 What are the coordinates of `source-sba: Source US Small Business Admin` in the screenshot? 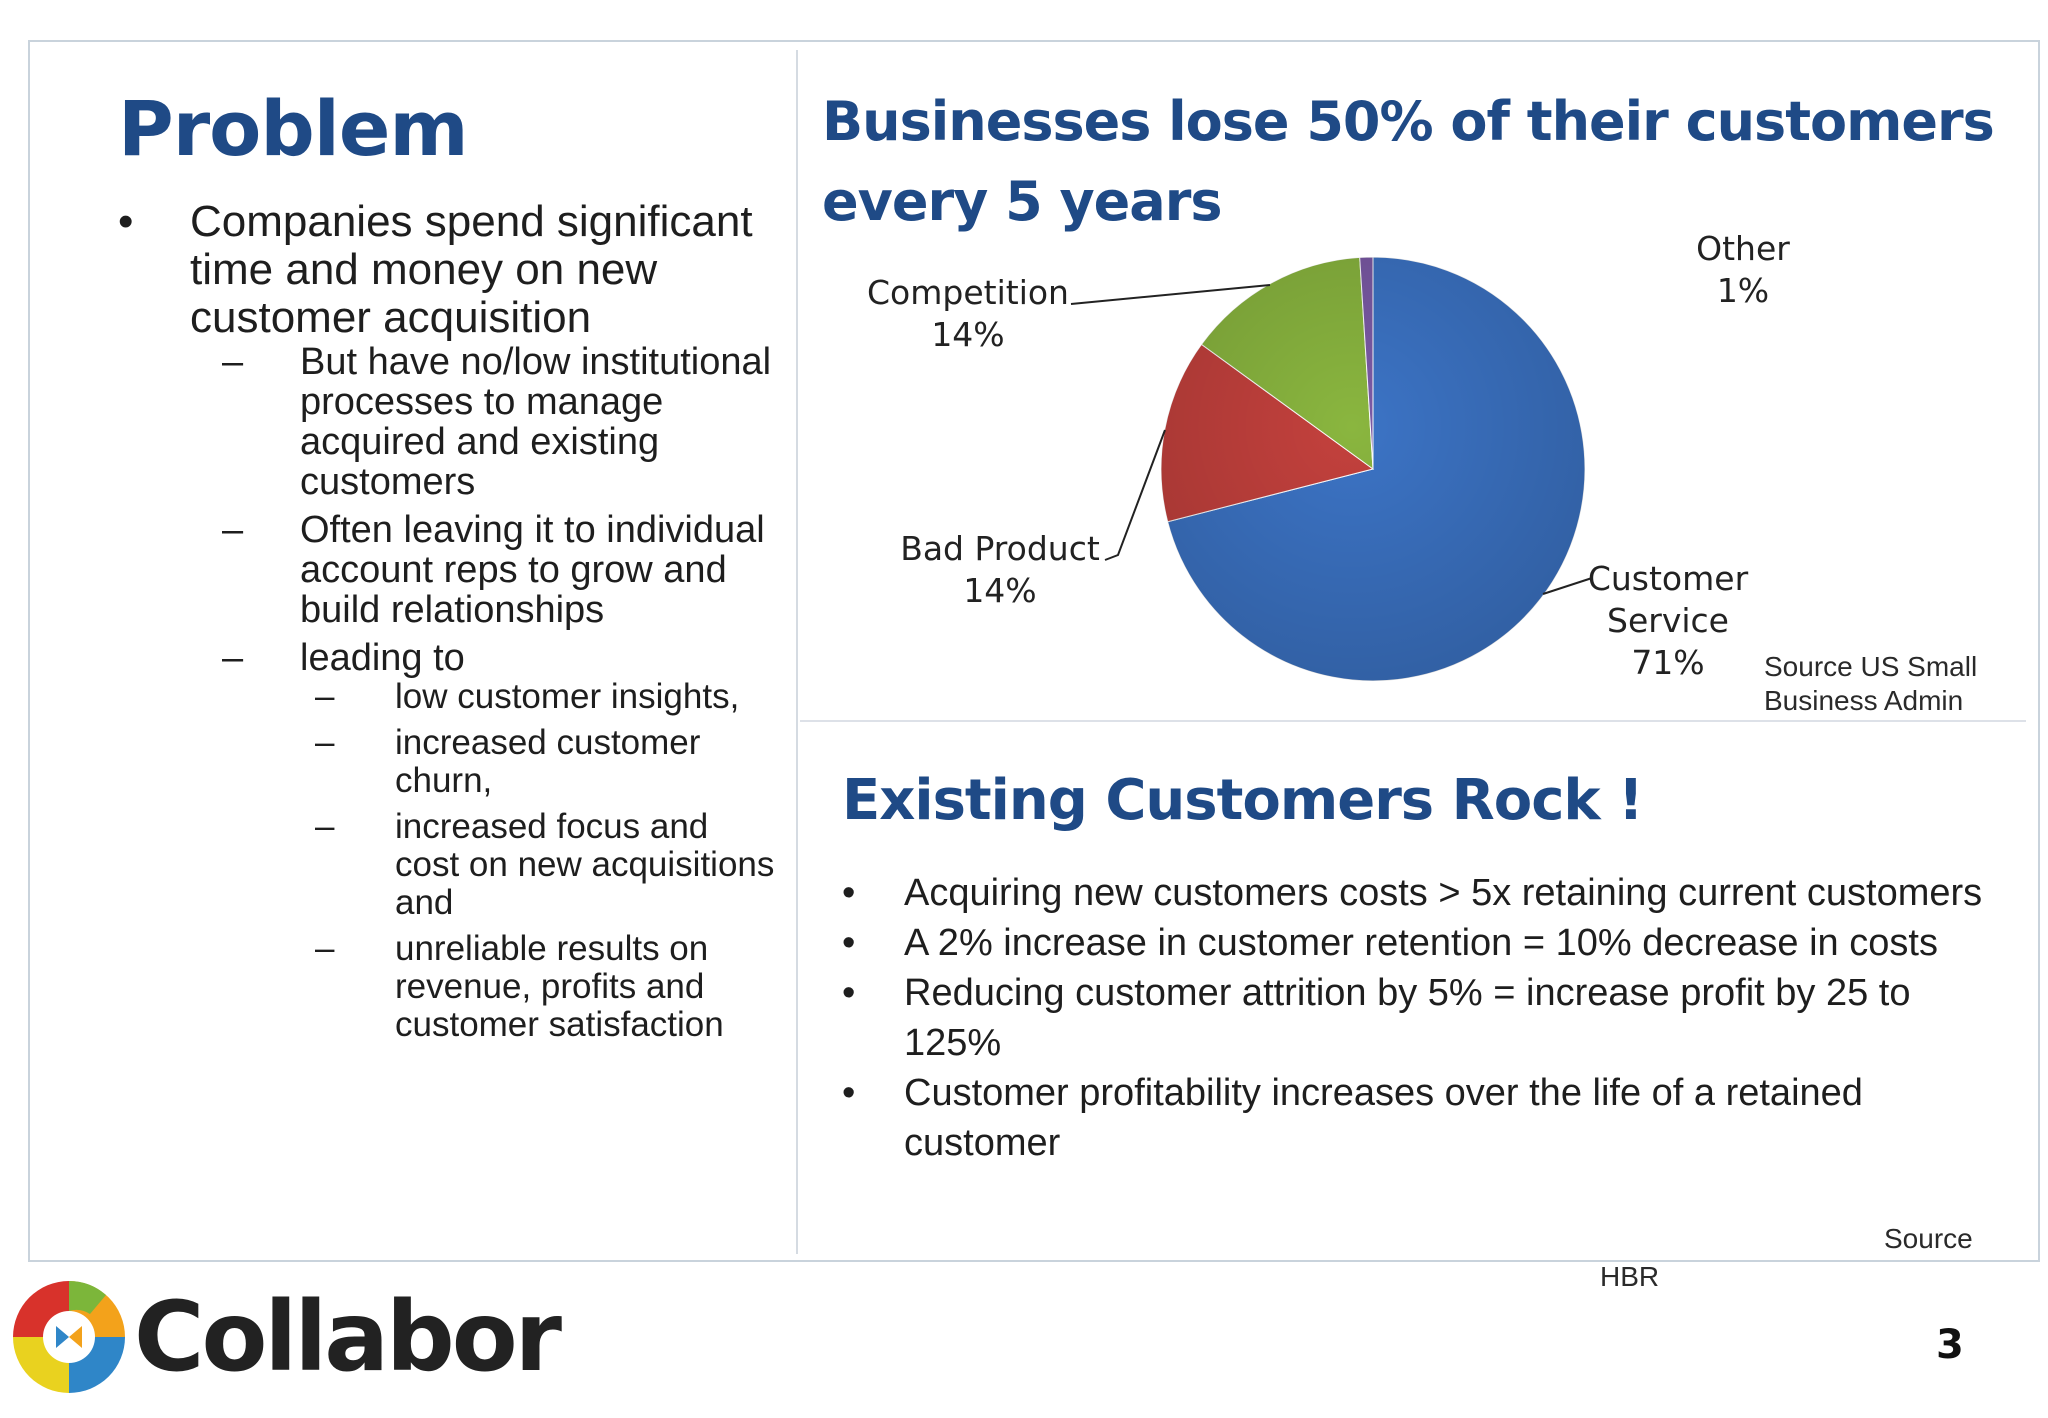 It's located at (1870, 684).